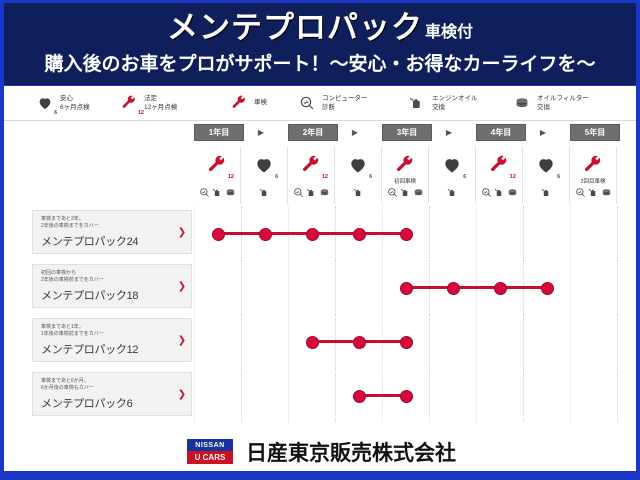 This screenshot has width=640, height=480. I want to click on package-note-line1: 車検まであと6か月。, so click(65, 380).